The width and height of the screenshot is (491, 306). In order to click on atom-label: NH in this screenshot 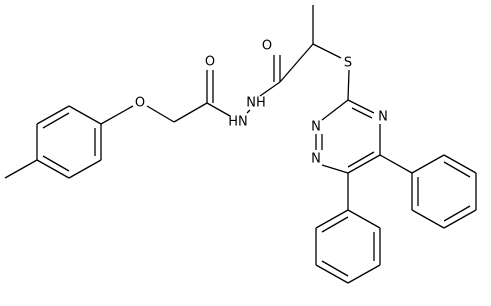, I will do `click(256, 103)`.